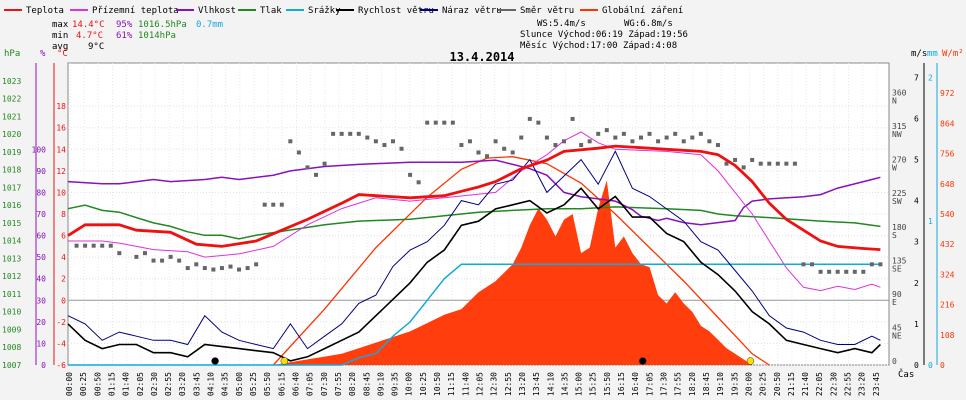  What do you see at coordinates (547, 11) in the screenshot?
I see `legend-label: Směr větru` at bounding box center [547, 11].